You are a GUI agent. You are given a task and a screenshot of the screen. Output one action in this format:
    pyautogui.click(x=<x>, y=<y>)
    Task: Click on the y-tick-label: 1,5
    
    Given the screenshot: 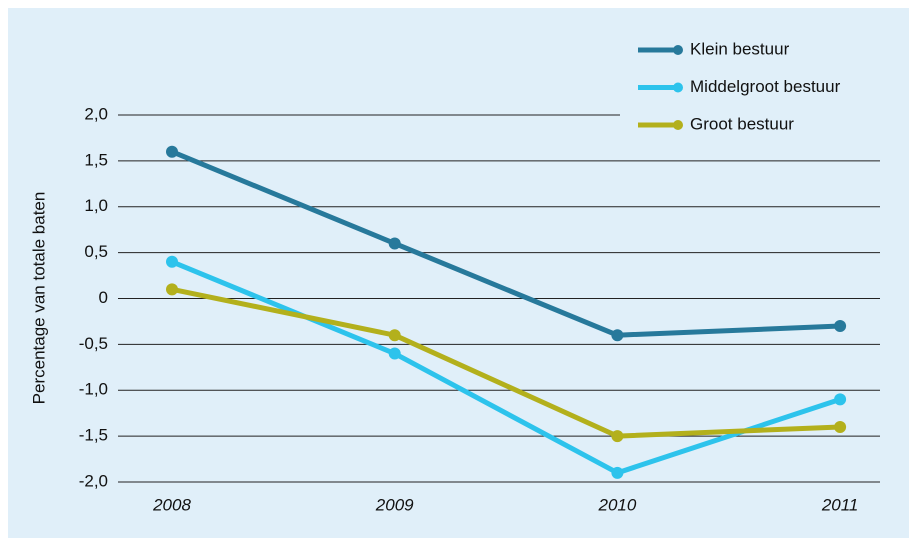 What is the action you would take?
    pyautogui.click(x=96, y=159)
    